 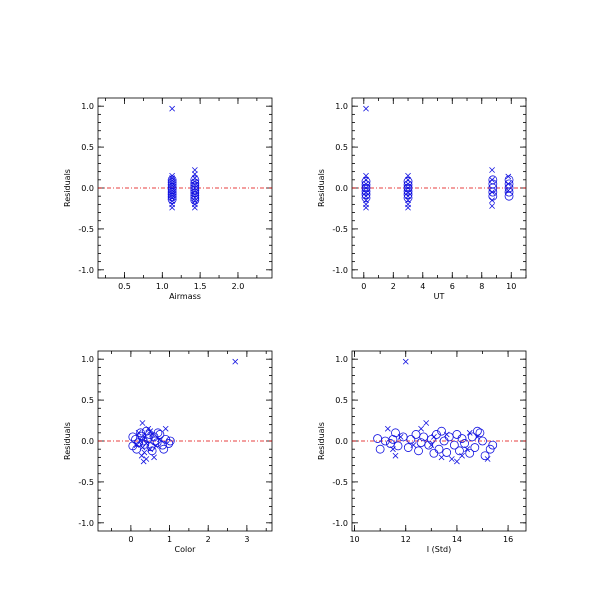 I want to click on x-tick-label: 4, so click(x=422, y=286).